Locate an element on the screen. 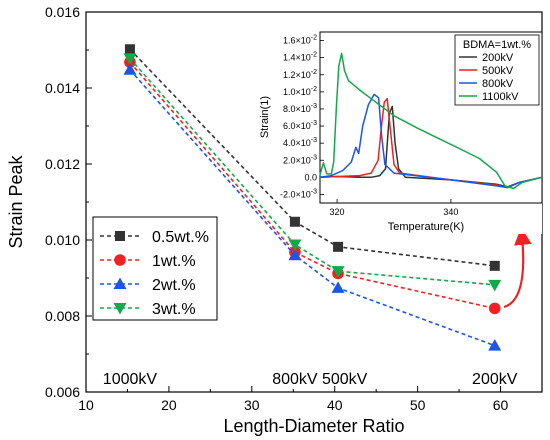 This screenshot has height=440, width=550. legend-label: 0.5wt.% is located at coordinates (180, 237).